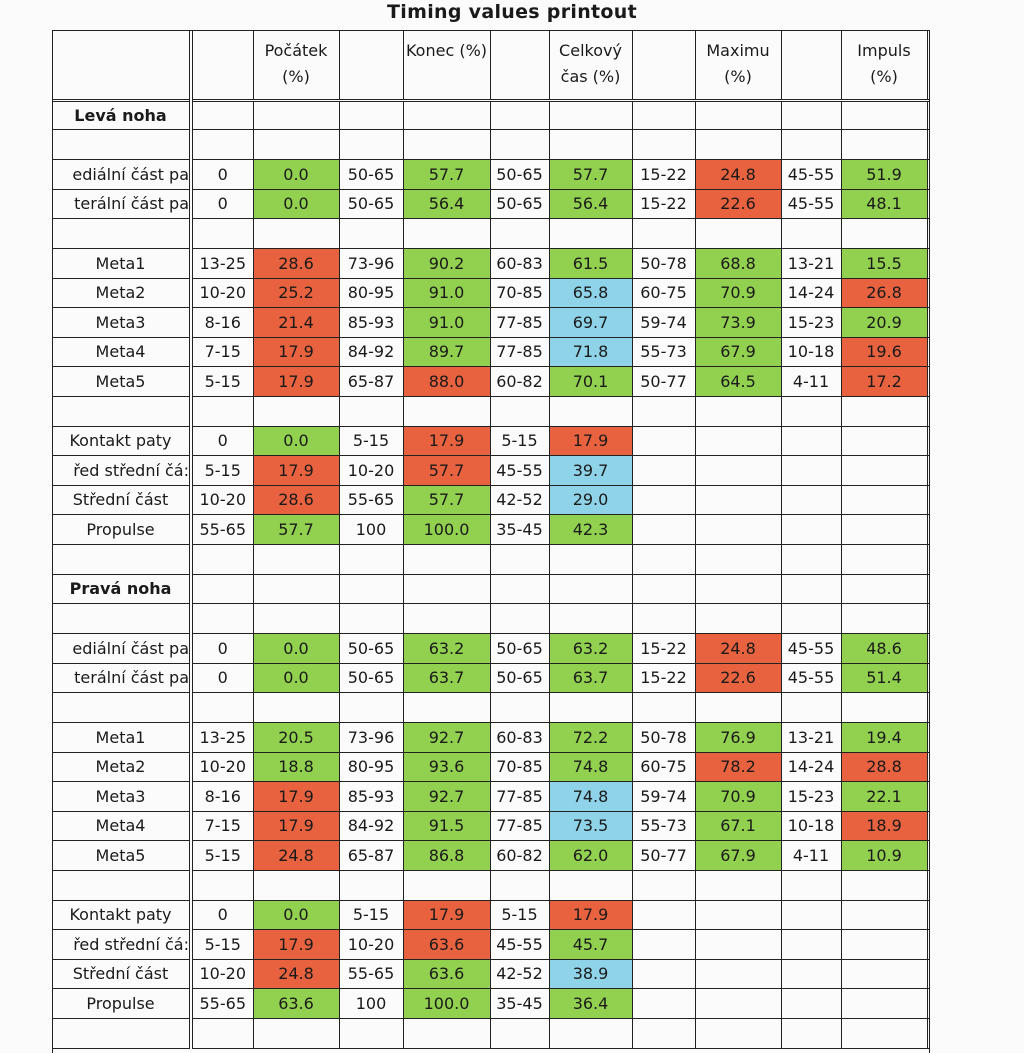  What do you see at coordinates (370, 796) in the screenshot?
I see `range-cell: 85-93` at bounding box center [370, 796].